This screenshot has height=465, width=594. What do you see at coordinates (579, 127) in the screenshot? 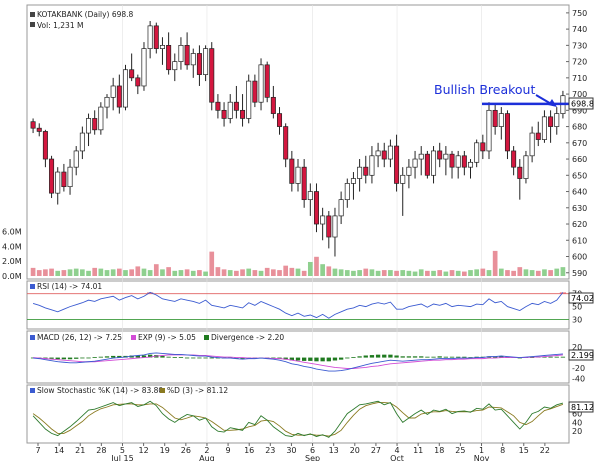
I see `price-tick-label: 680` at bounding box center [579, 127].